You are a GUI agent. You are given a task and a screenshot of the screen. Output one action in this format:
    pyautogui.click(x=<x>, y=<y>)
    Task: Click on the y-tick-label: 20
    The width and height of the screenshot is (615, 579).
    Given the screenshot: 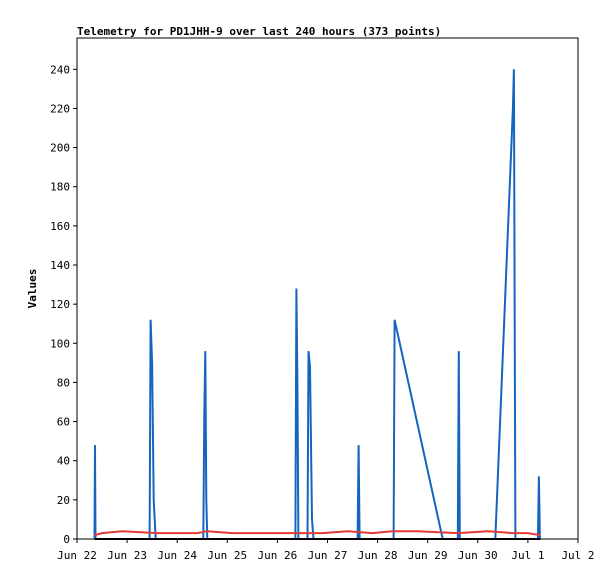 What is the action you would take?
    pyautogui.click(x=63, y=500)
    